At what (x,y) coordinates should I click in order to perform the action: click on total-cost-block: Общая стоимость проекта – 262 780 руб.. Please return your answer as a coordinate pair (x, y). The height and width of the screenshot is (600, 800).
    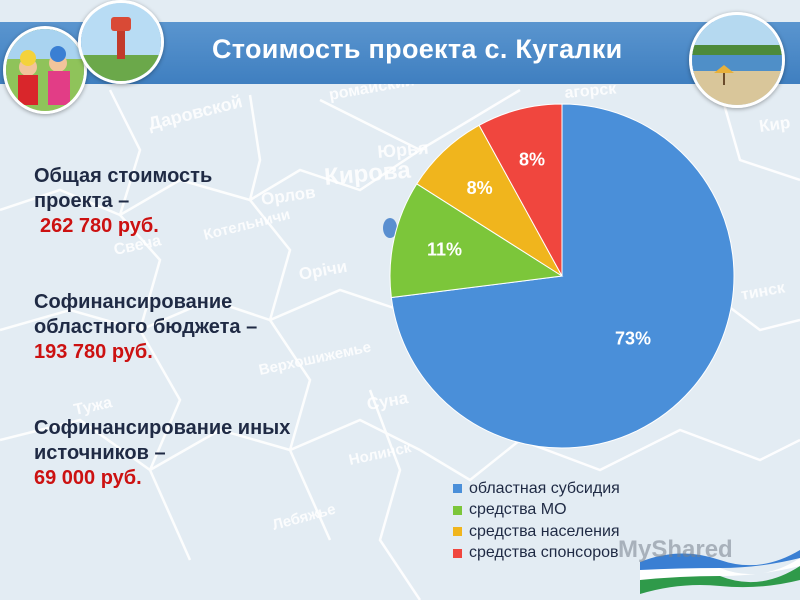
    Looking at the image, I should click on (154, 201).